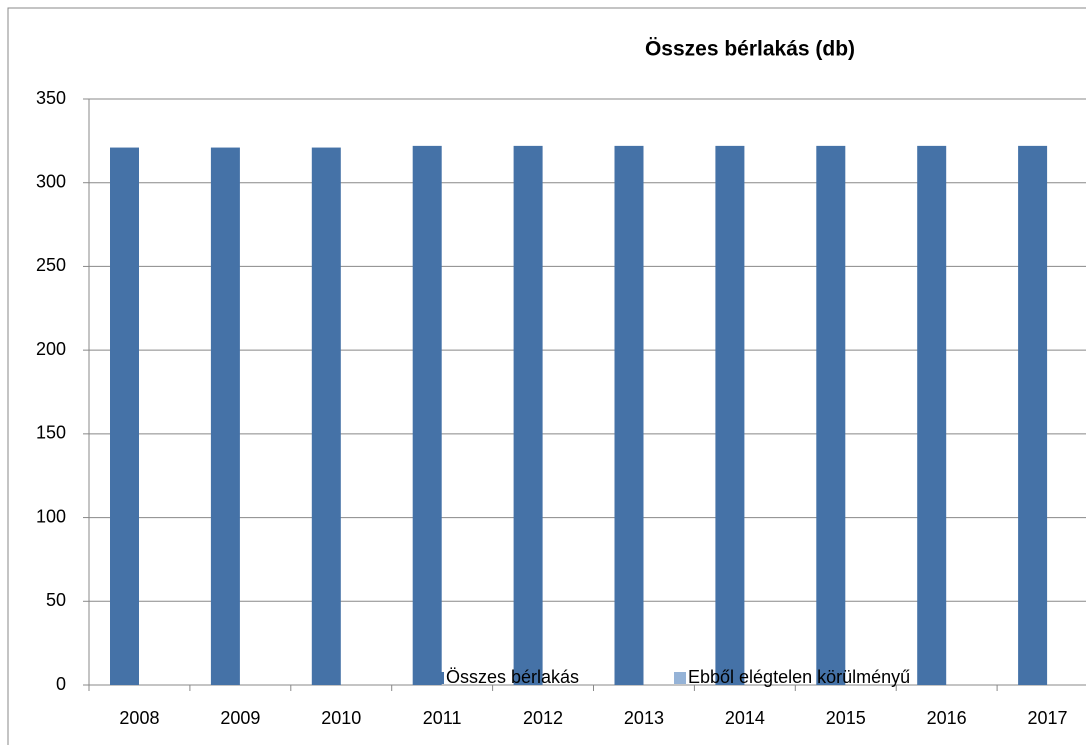  Describe the element at coordinates (680, 678) in the screenshot. I see `legend-marker` at that location.